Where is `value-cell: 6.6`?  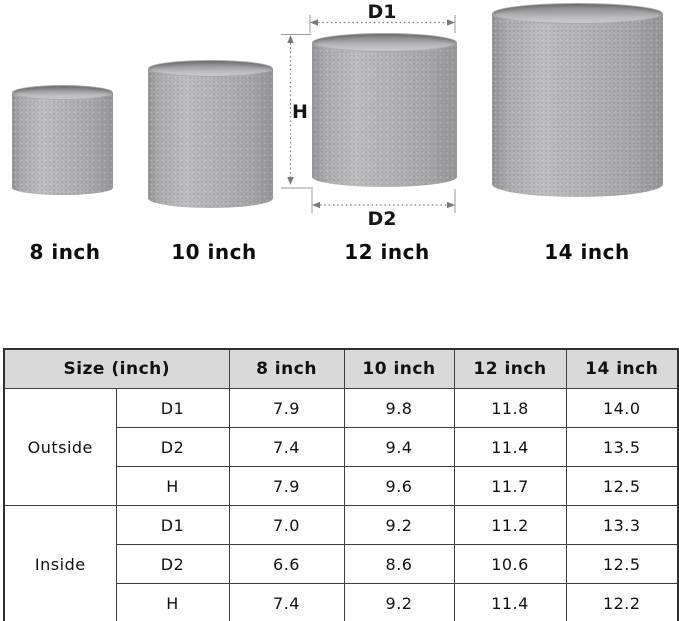
value-cell: 6.6 is located at coordinates (286, 564).